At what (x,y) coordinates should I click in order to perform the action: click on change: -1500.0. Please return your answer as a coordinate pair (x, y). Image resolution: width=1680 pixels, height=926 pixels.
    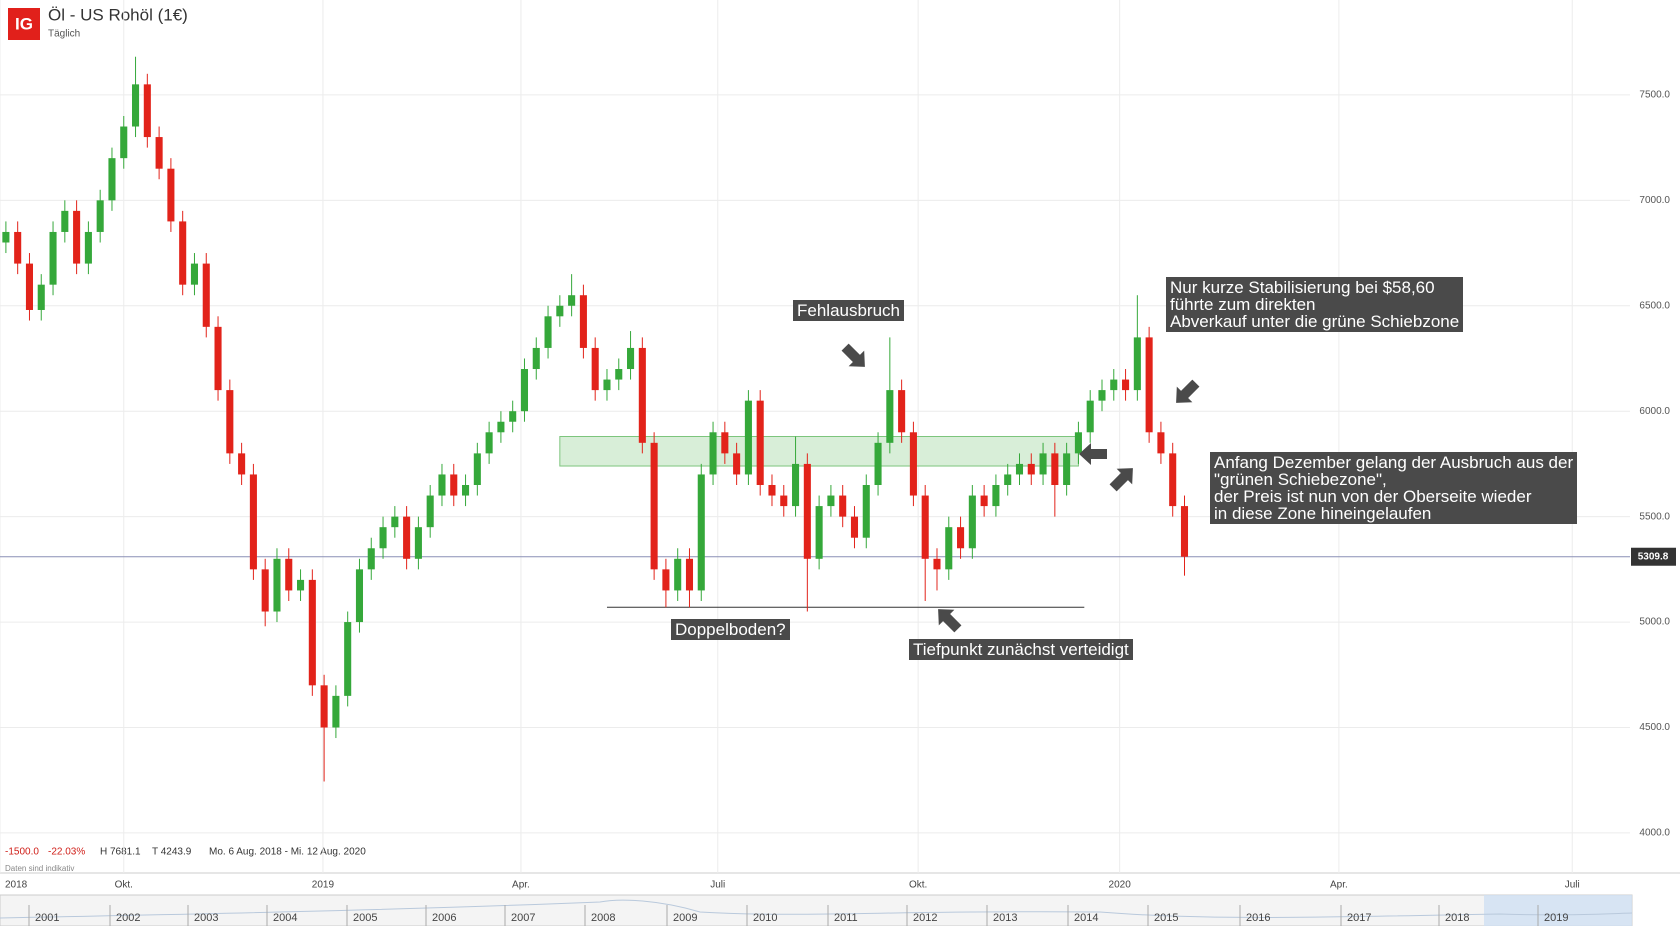
    Looking at the image, I should click on (22, 852).